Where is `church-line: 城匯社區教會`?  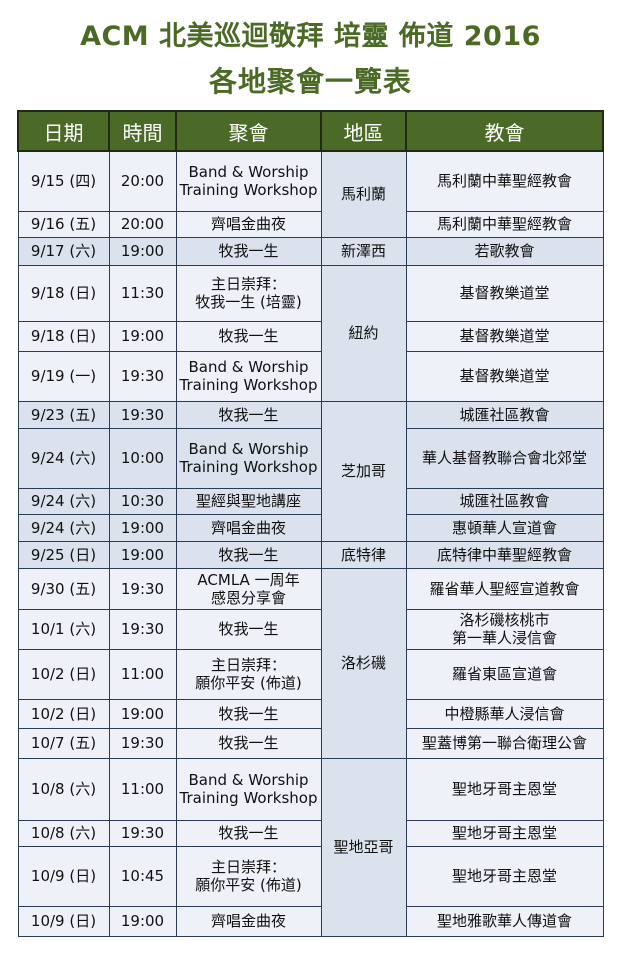 church-line: 城匯社區教會 is located at coordinates (504, 414).